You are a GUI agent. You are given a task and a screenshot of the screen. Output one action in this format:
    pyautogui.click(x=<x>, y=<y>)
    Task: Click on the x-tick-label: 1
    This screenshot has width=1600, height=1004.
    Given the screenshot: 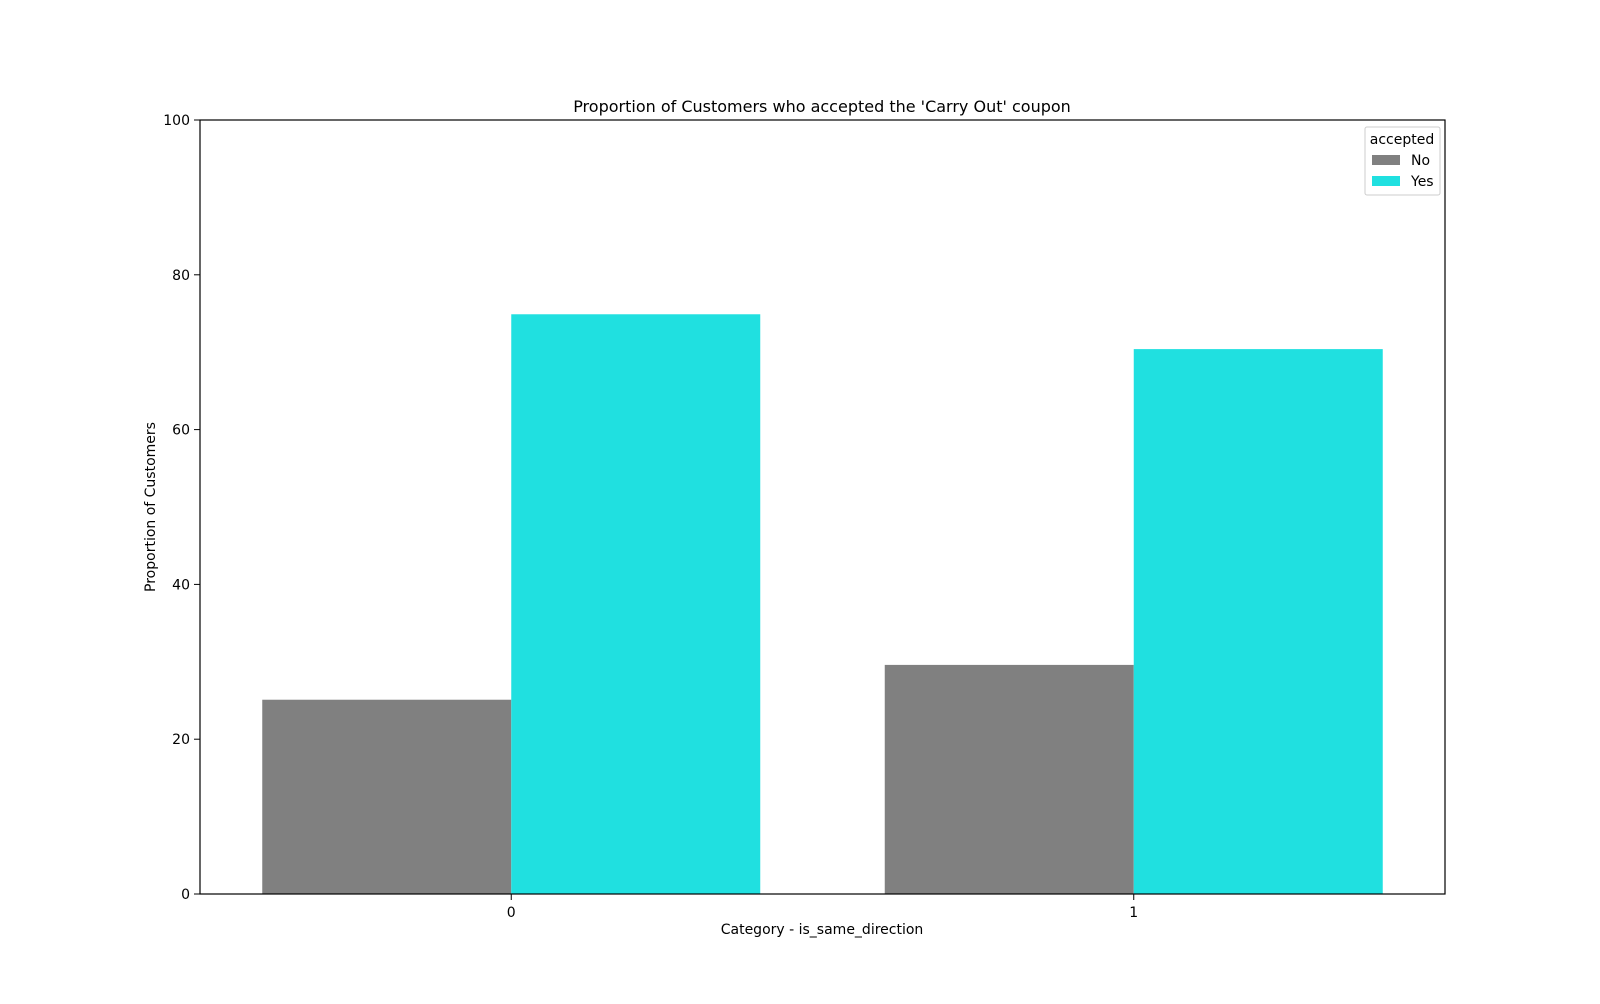 What is the action you would take?
    pyautogui.click(x=1133, y=913)
    